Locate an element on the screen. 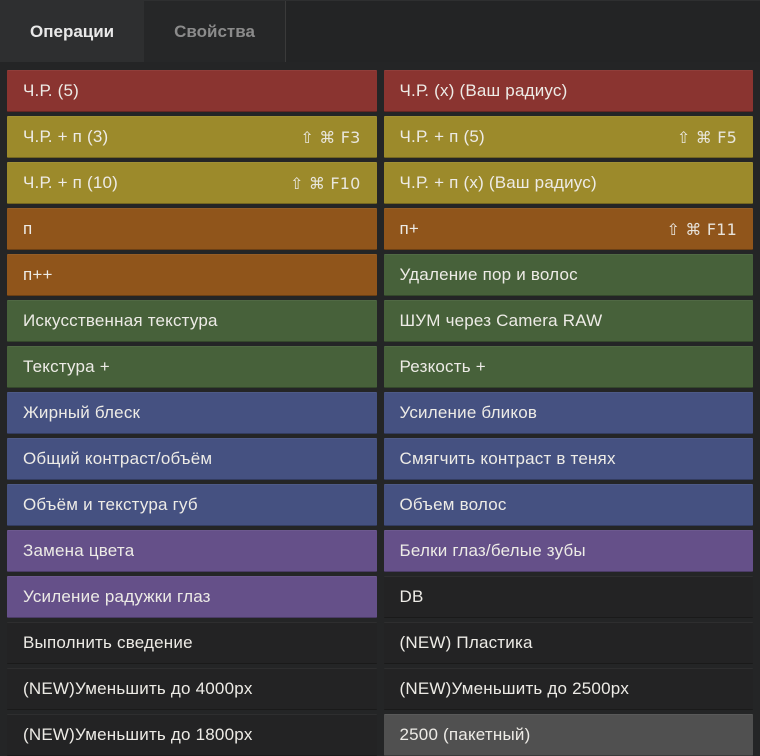 Image resolution: width=760 pixels, height=756 pixels. action-button-p-plus: п+ ⇧ ⌘ F11 is located at coordinates (568, 229).